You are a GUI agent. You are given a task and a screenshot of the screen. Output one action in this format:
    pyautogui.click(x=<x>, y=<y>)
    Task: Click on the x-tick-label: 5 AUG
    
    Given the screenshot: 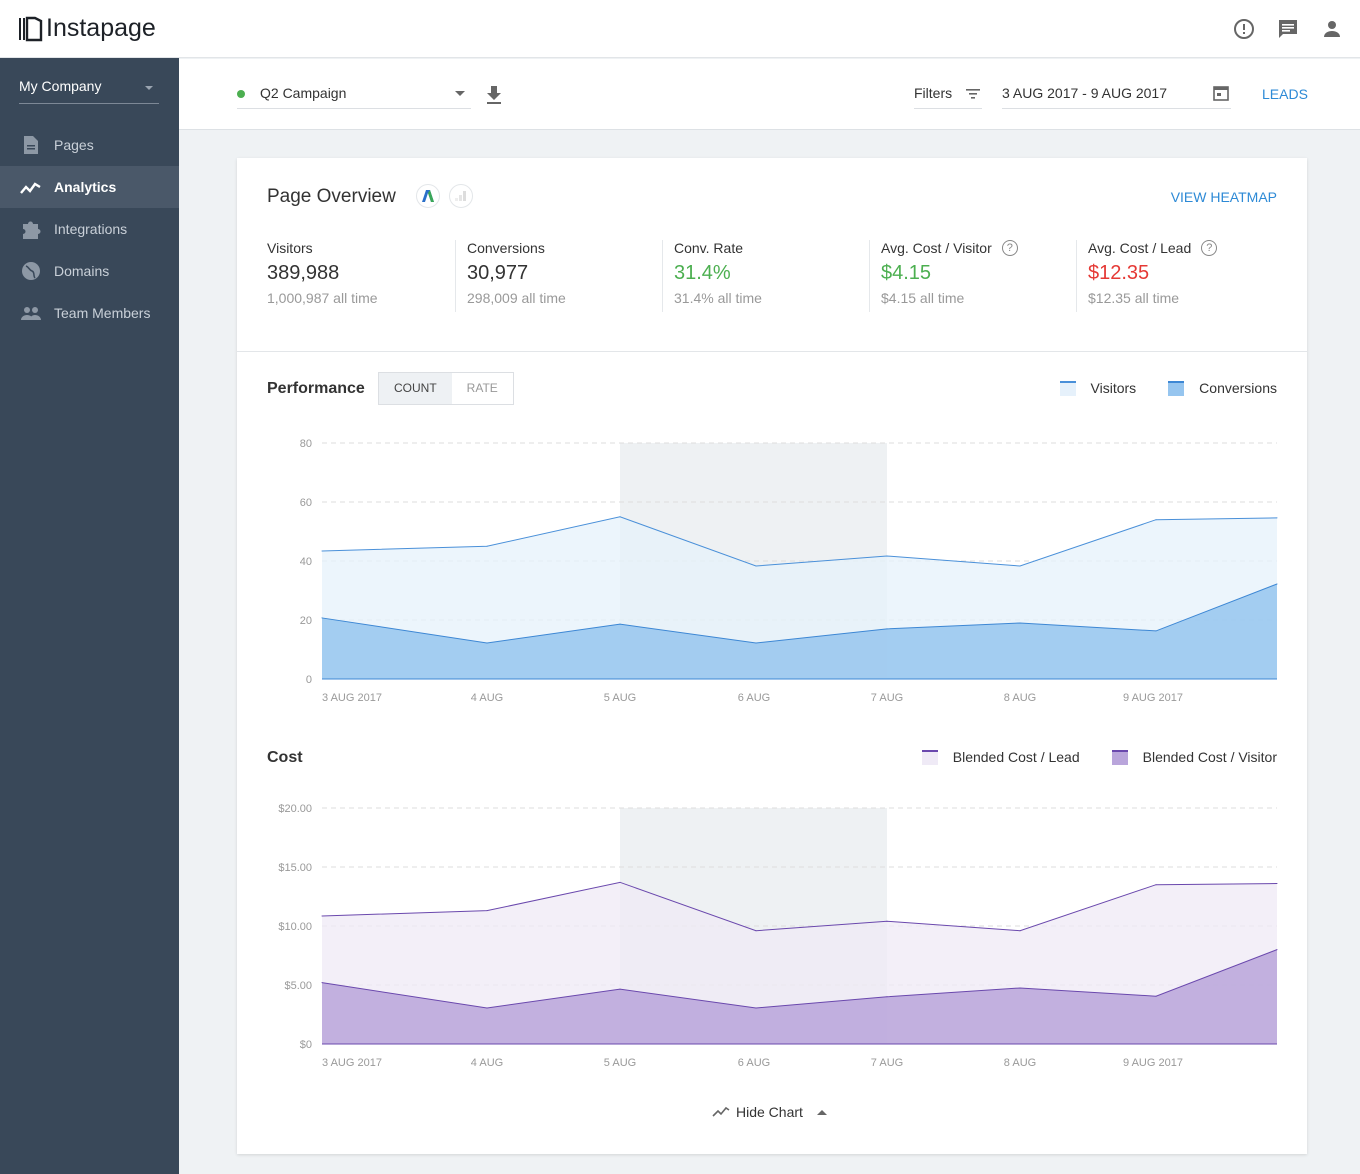 What is the action you would take?
    pyautogui.click(x=620, y=1063)
    